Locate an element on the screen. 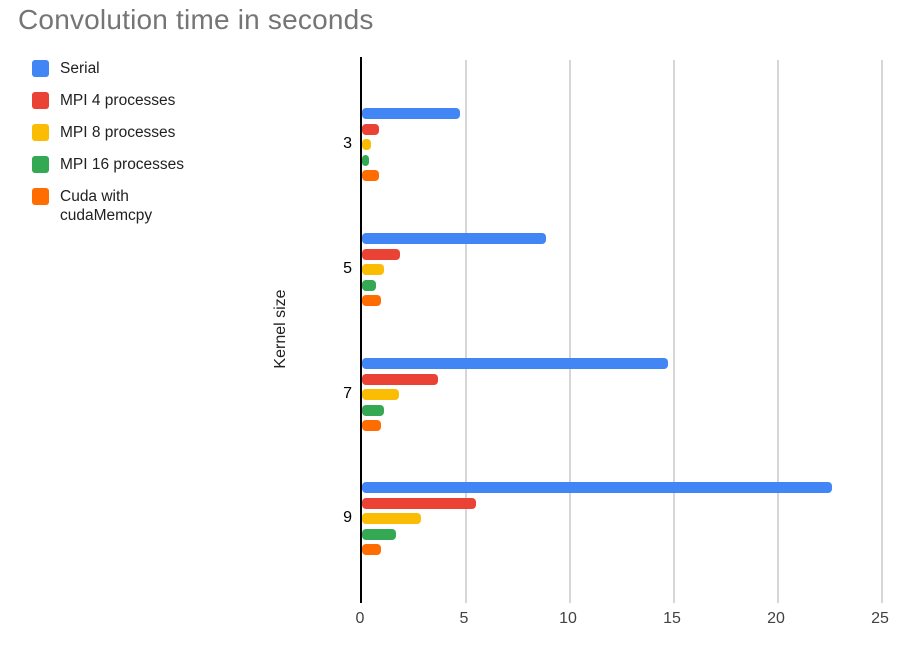 Image resolution: width=912 pixels, height=646 pixels. y-category-label-9: 9 is located at coordinates (347, 517).